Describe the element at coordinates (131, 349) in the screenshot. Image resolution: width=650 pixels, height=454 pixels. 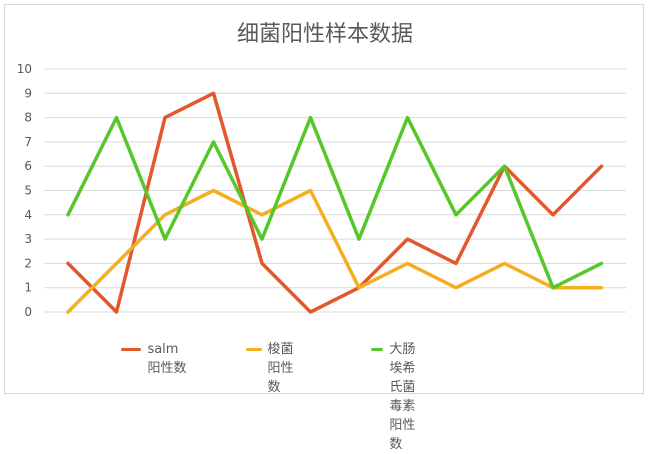
I see `legend-swatch-salm` at that location.